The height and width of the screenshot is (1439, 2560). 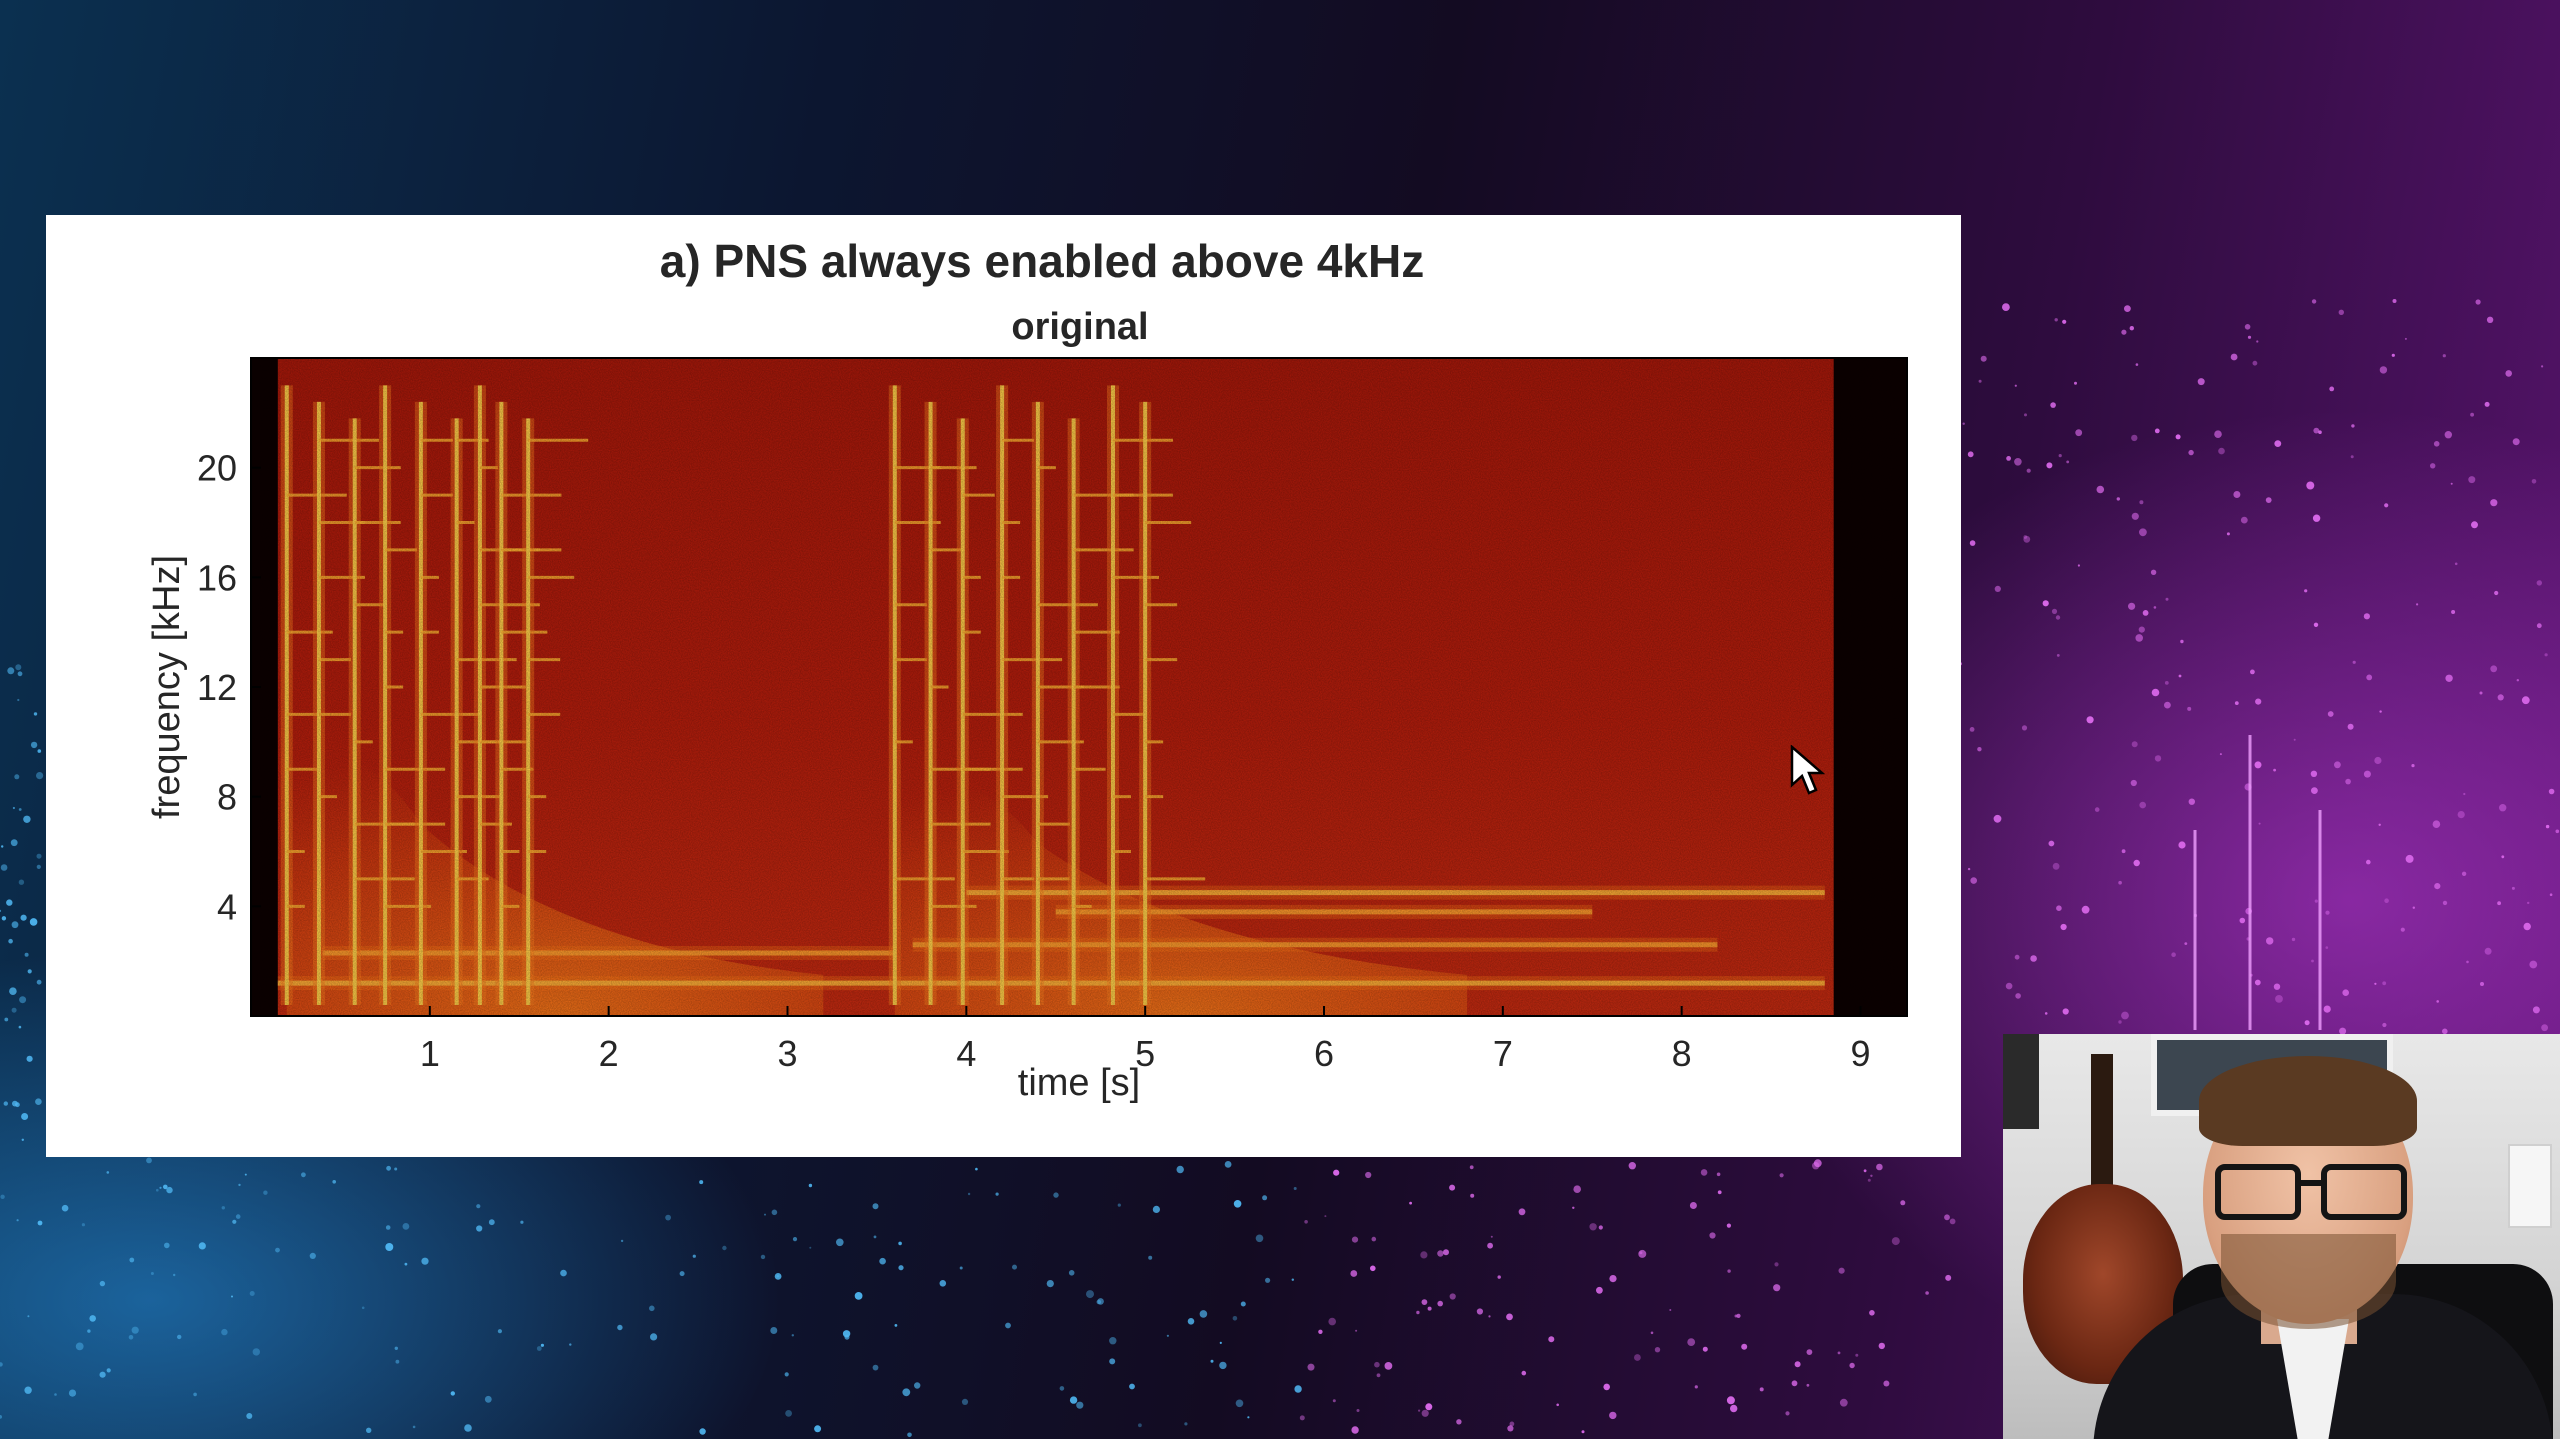 I want to click on y-tick-label: 20, so click(x=217, y=468).